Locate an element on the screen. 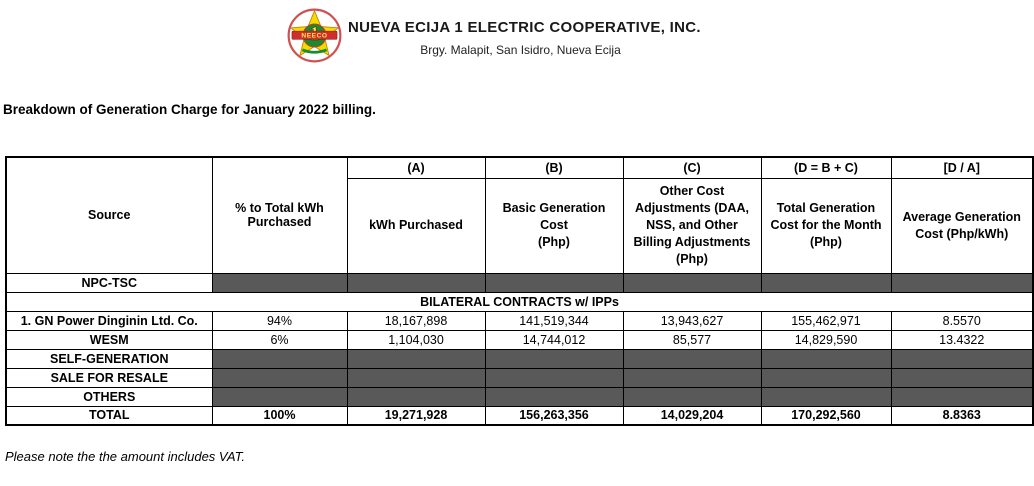 The width and height of the screenshot is (1034, 486). col-letter-b: (B) is located at coordinates (554, 167).